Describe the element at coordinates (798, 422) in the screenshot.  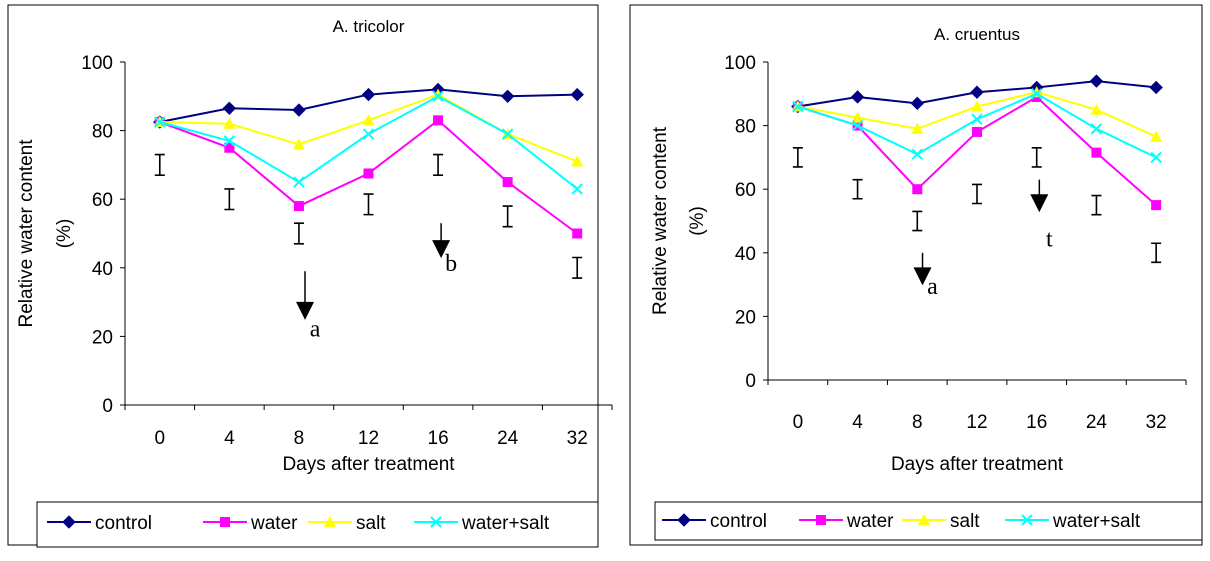
I see `x-tick-label: 0` at that location.